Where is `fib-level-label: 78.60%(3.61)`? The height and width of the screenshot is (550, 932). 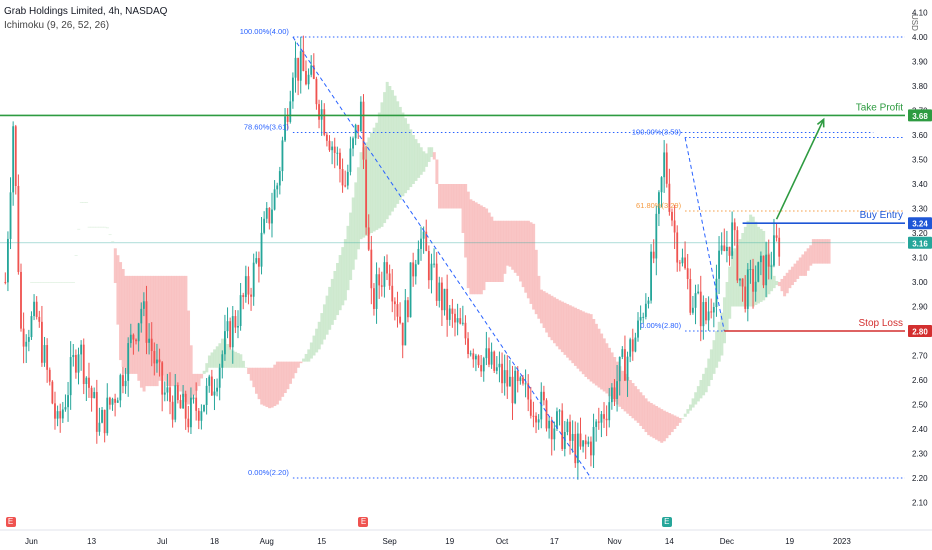 fib-level-label: 78.60%(3.61) is located at coordinates (267, 127).